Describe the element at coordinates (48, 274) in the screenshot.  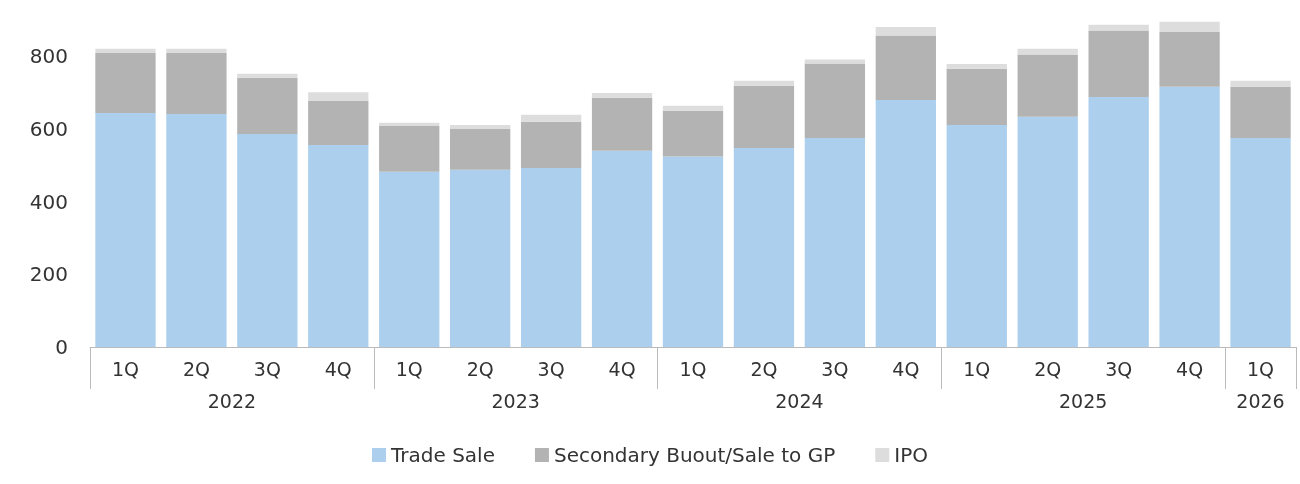
I see `y-tick-label: 200` at that location.